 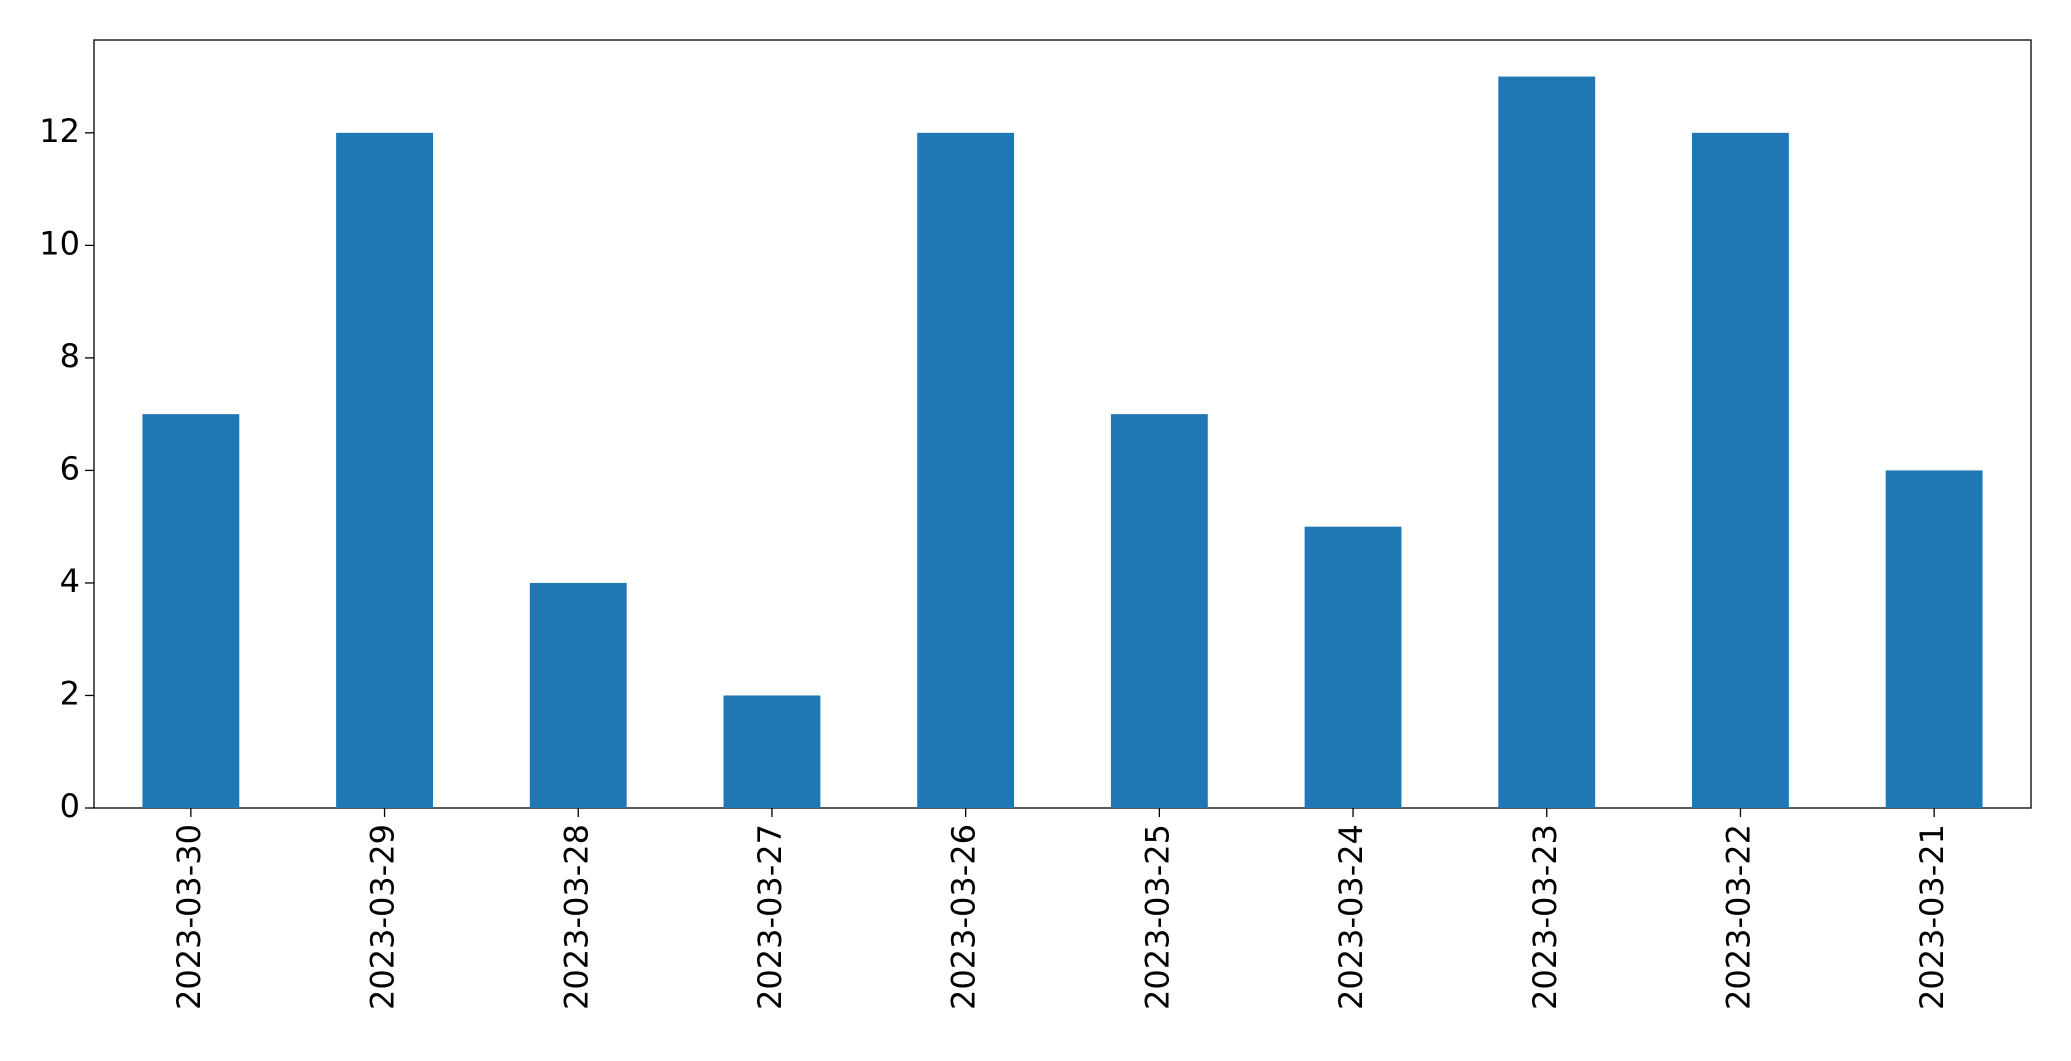 I want to click on x-tick-label: 2023-03-23, so click(x=1545, y=917).